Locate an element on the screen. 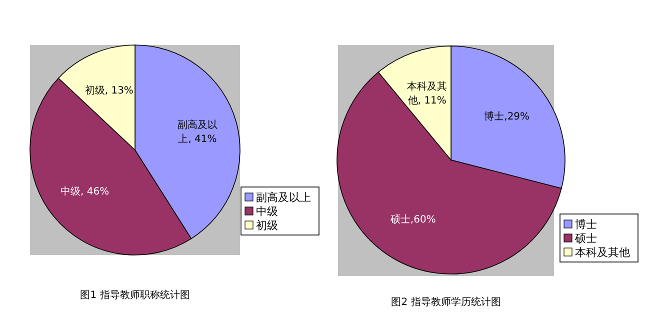  data-label: 初级, 13% is located at coordinates (109, 90).